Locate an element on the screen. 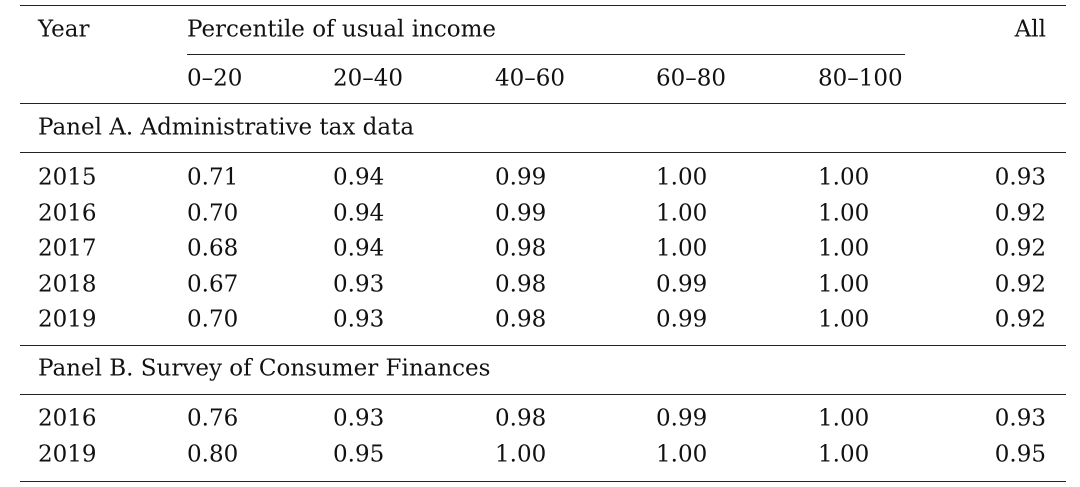 The width and height of the screenshot is (1080, 487). column-header: 20–40 is located at coordinates (368, 78).